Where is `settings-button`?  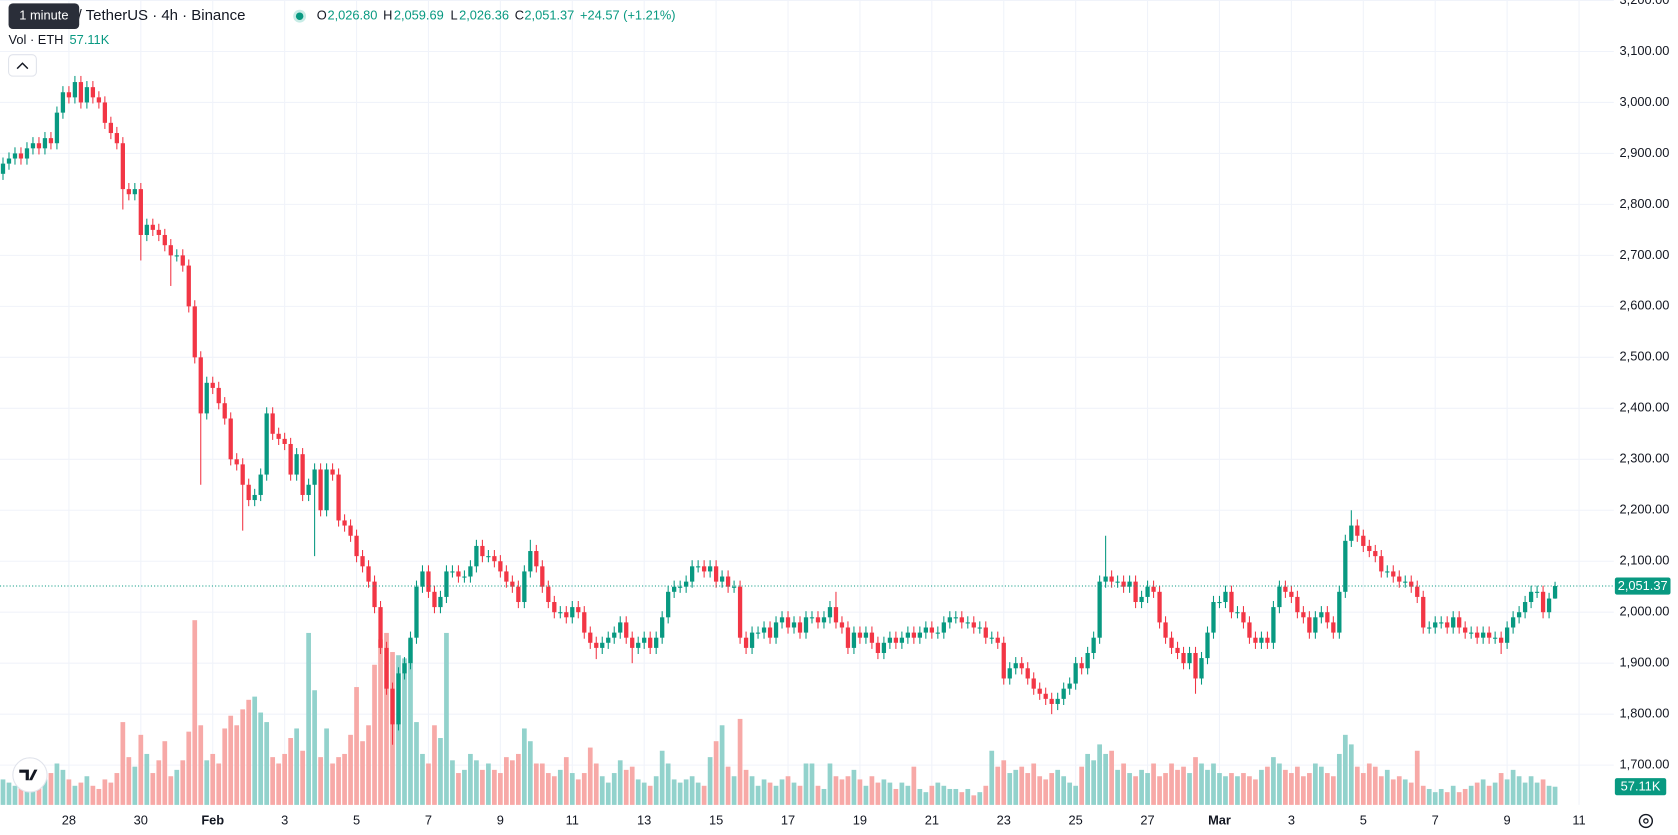
settings-button is located at coordinates (1646, 821).